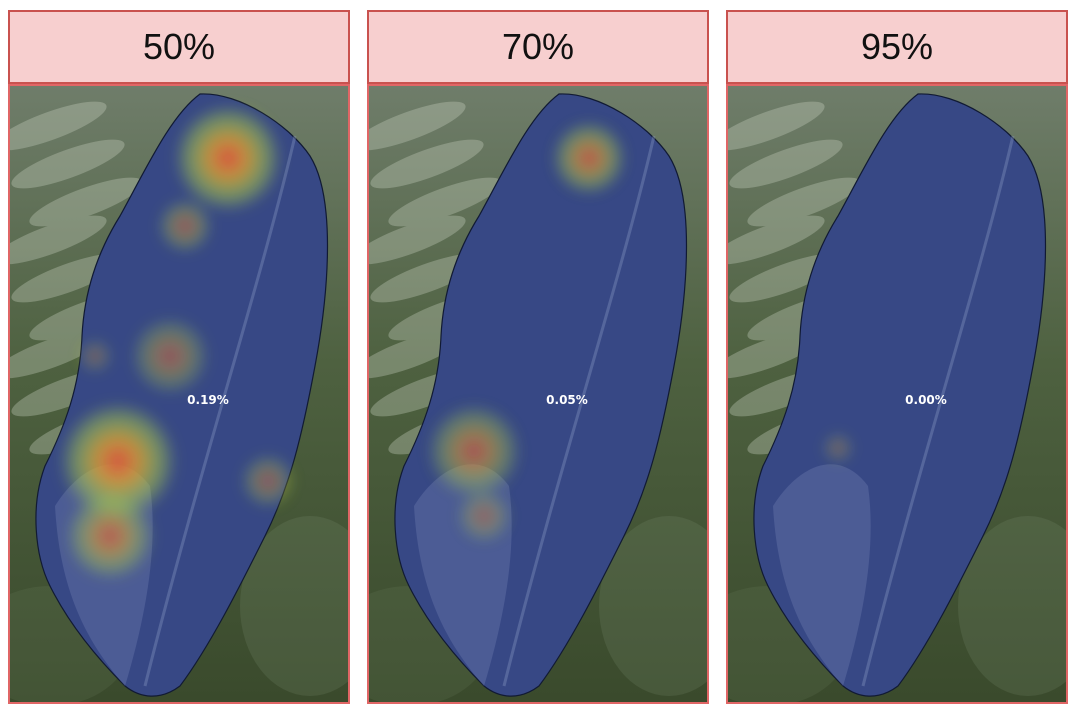  Describe the element at coordinates (897, 47) in the screenshot. I see `panel-title: 95%` at that location.